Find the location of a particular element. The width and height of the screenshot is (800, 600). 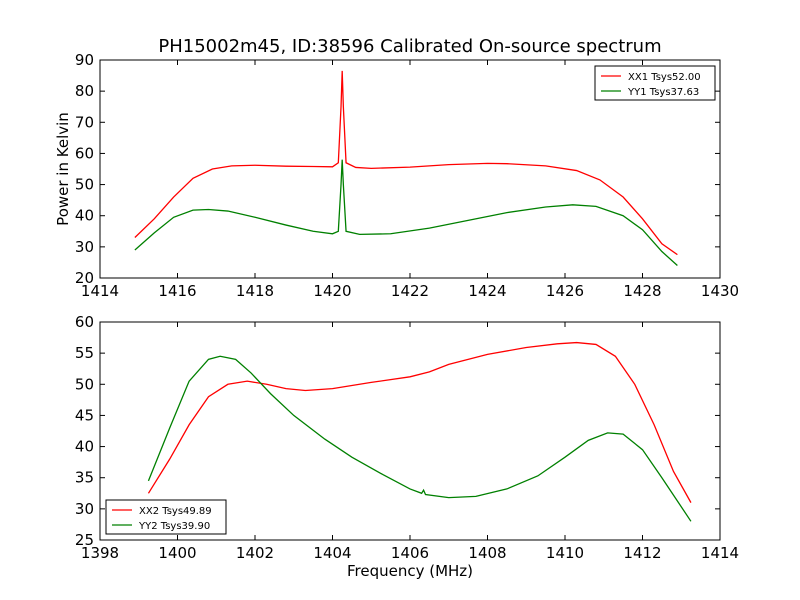

x-axis-label: Frequency (MHz) is located at coordinates (410, 571).